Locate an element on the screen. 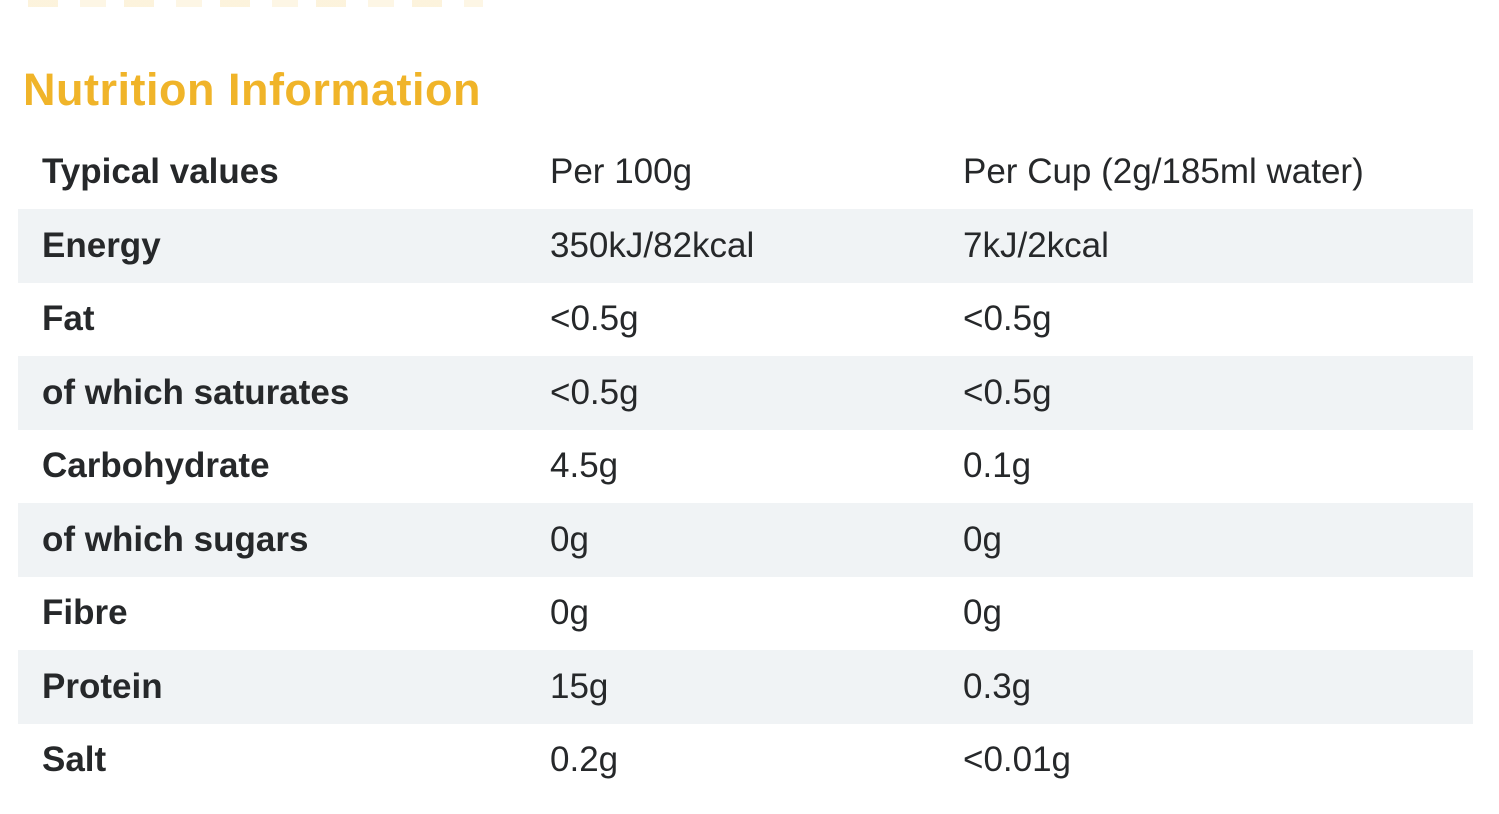 Image resolution: width=1499 pixels, height=814 pixels. row-label: Fibre is located at coordinates (85, 612).